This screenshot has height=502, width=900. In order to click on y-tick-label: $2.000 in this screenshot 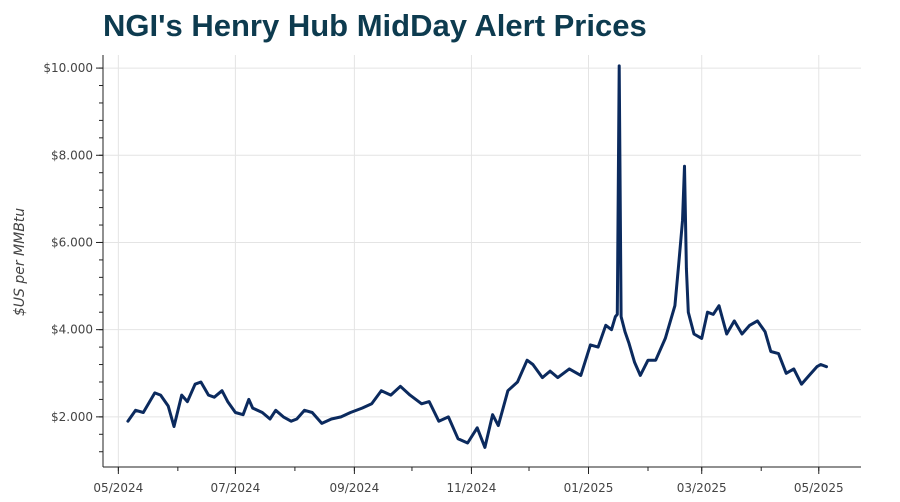, I will do `click(72, 417)`.